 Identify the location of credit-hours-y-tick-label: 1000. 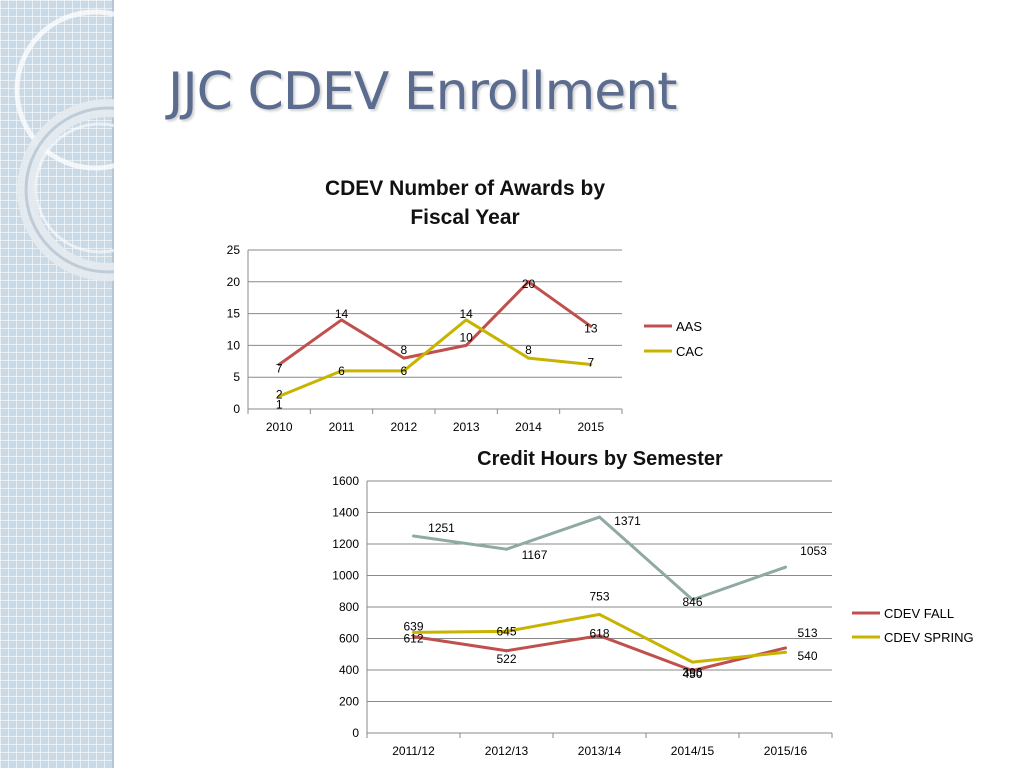
(345, 576).